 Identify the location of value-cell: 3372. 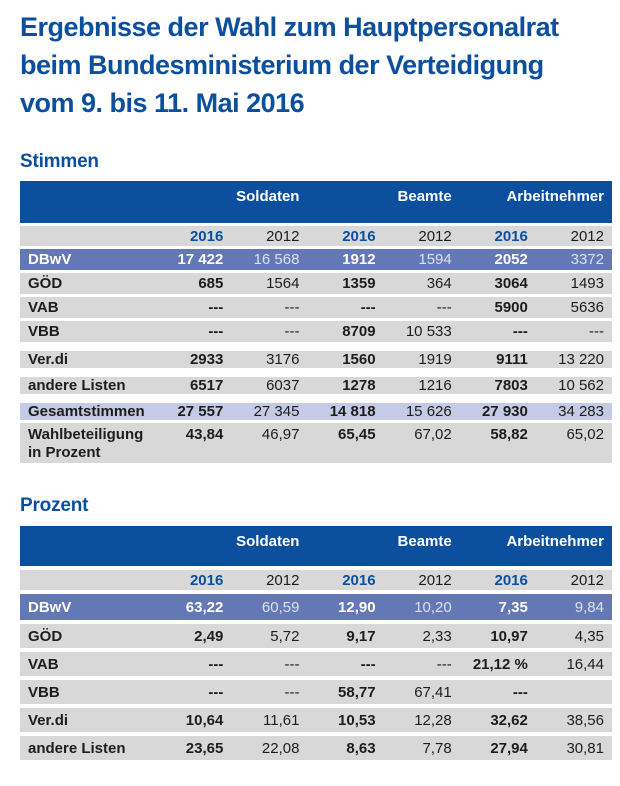
(573, 259).